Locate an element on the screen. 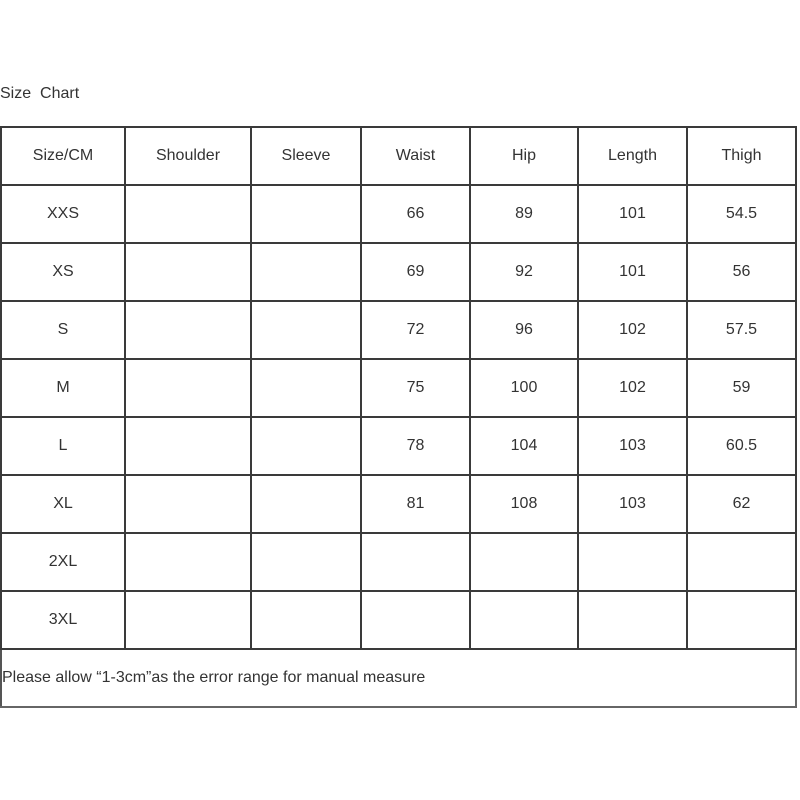 The image size is (800, 800). table-cell: 57.5 is located at coordinates (741, 330).